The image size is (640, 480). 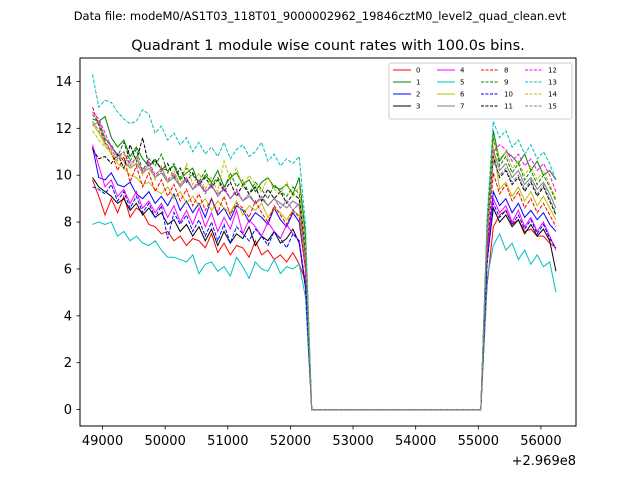 What do you see at coordinates (68, 269) in the screenshot?
I see `y-tick-label: 6` at bounding box center [68, 269].